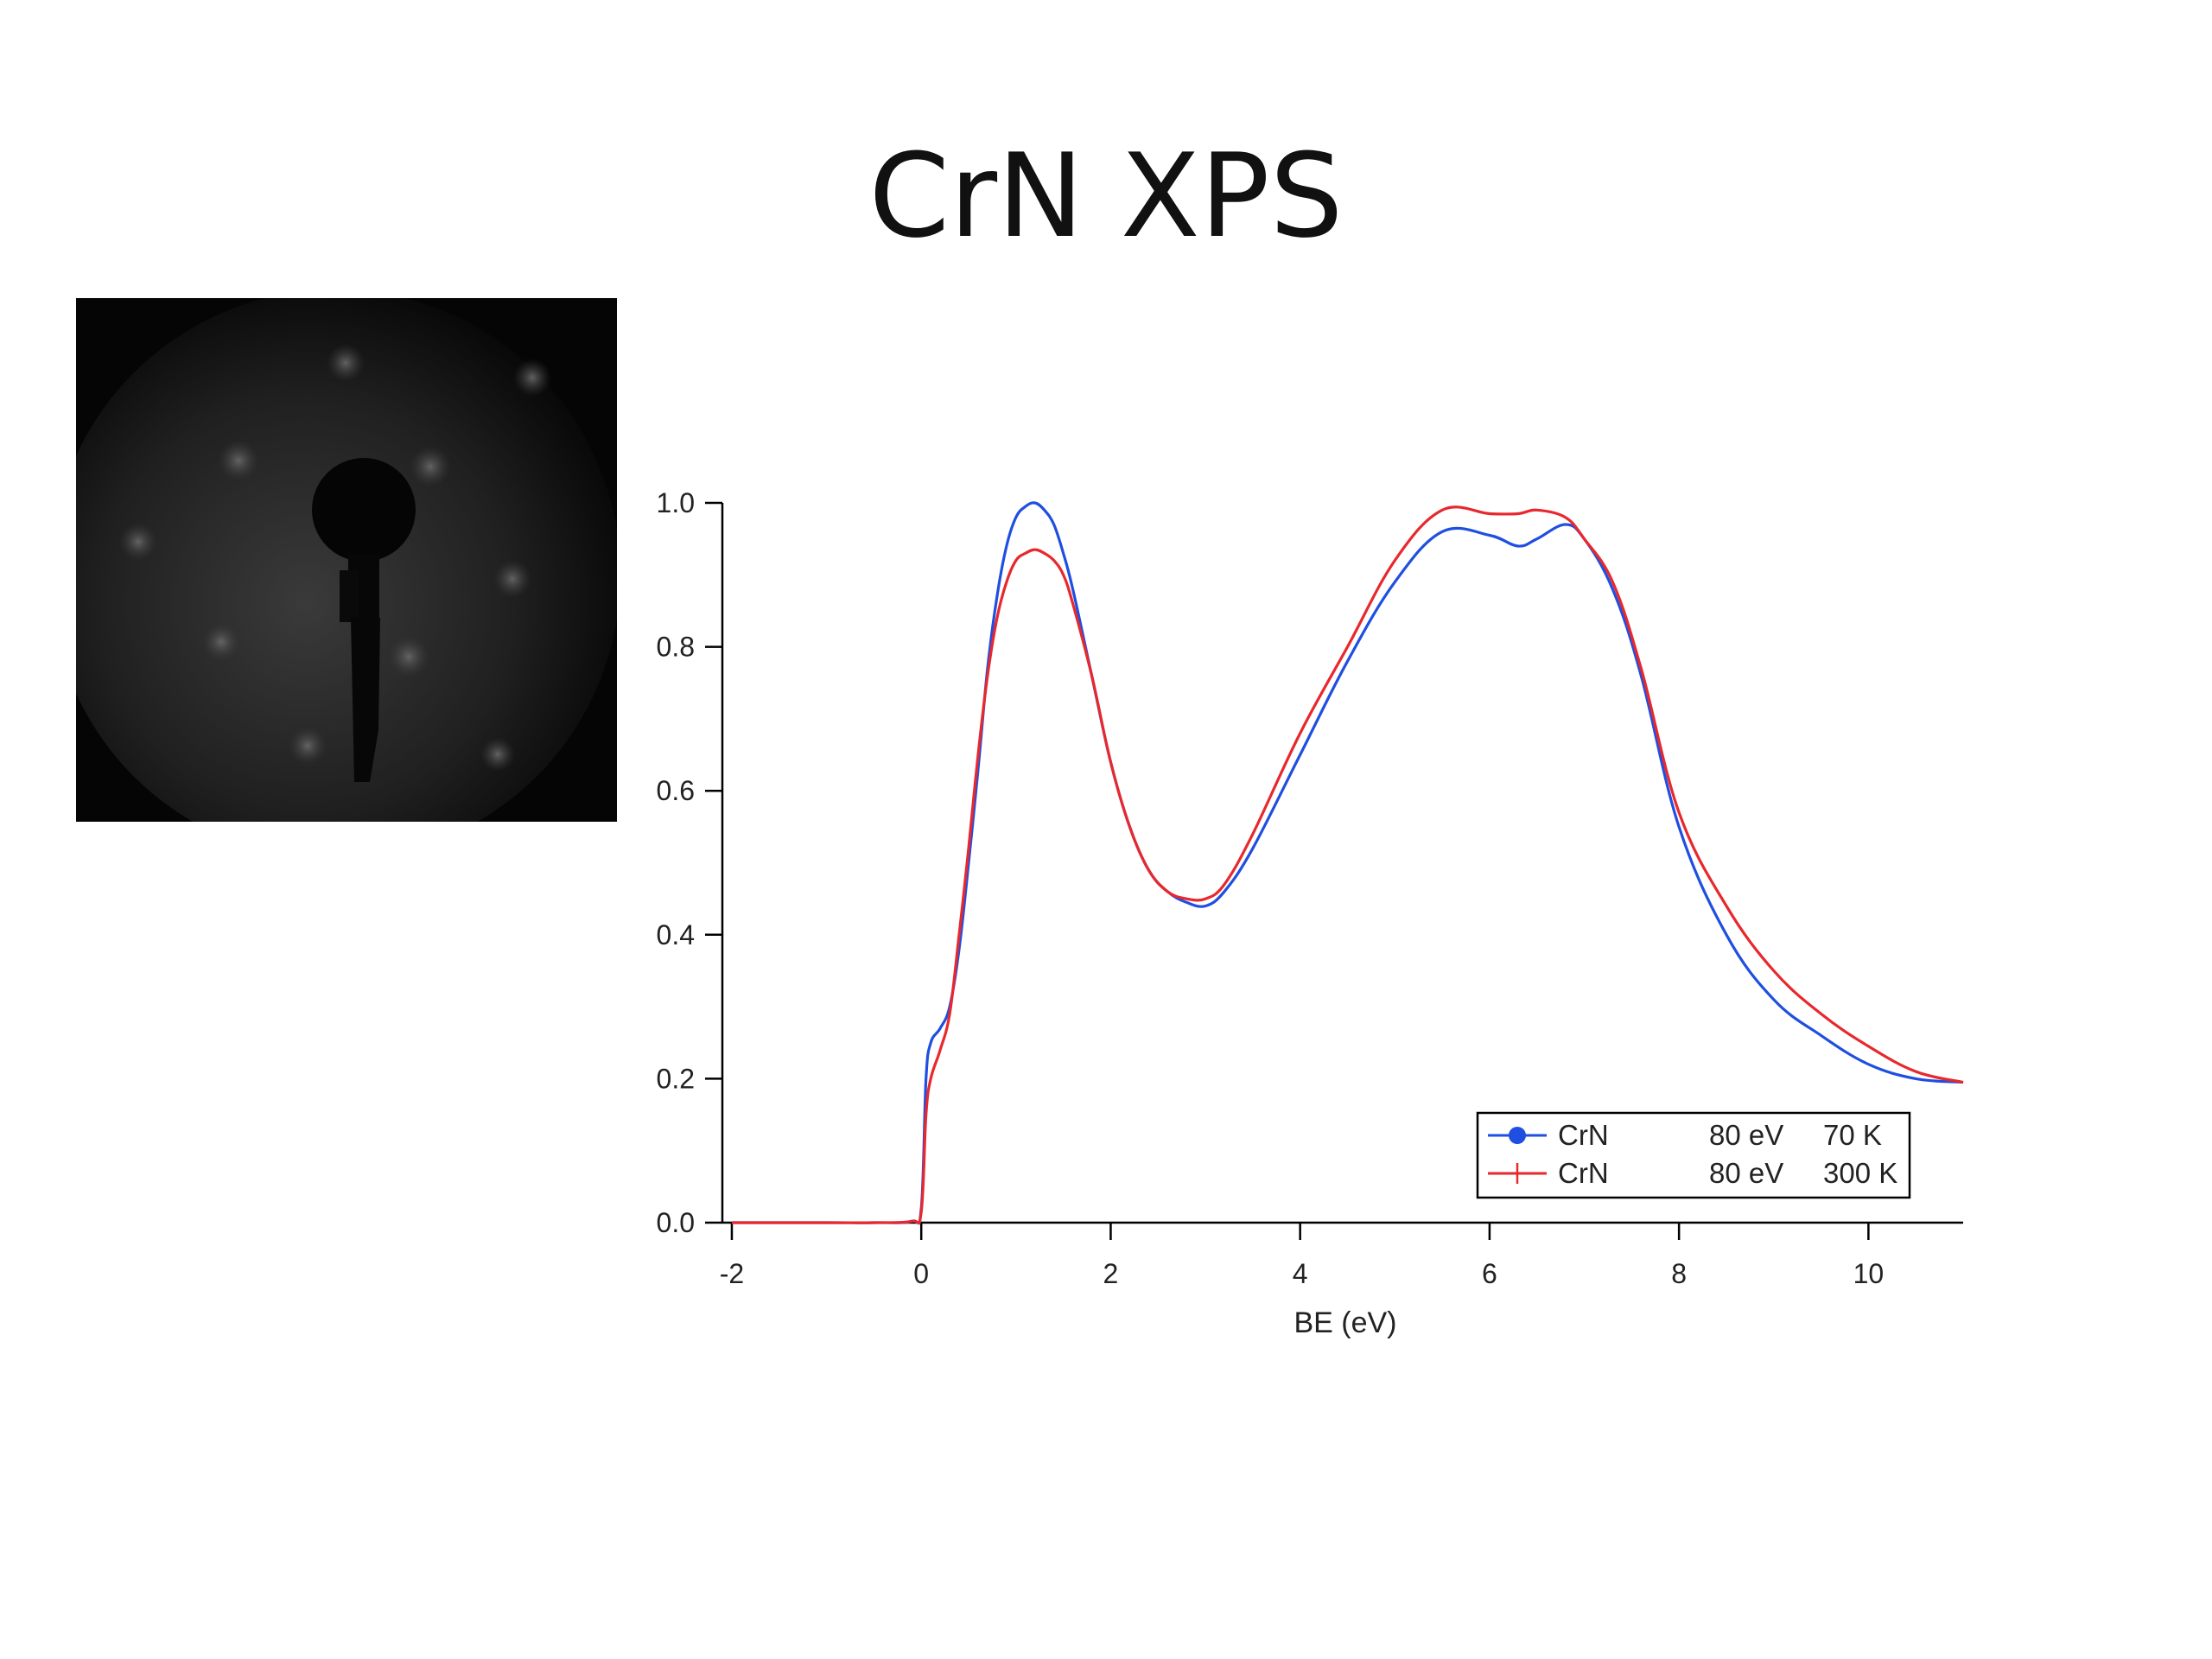  What do you see at coordinates (1679, 1273) in the screenshot?
I see `x-tick-label: 8` at bounding box center [1679, 1273].